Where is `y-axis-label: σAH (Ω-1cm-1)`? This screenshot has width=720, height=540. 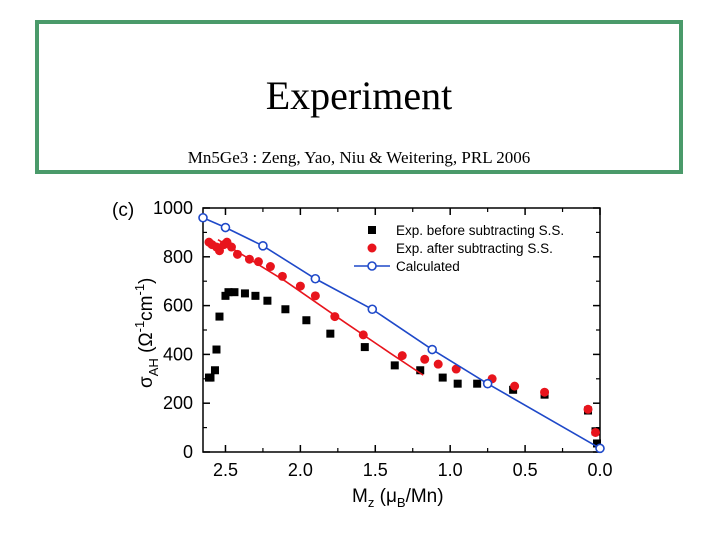 y-axis-label: σAH (Ω-1cm-1) is located at coordinates (146, 333).